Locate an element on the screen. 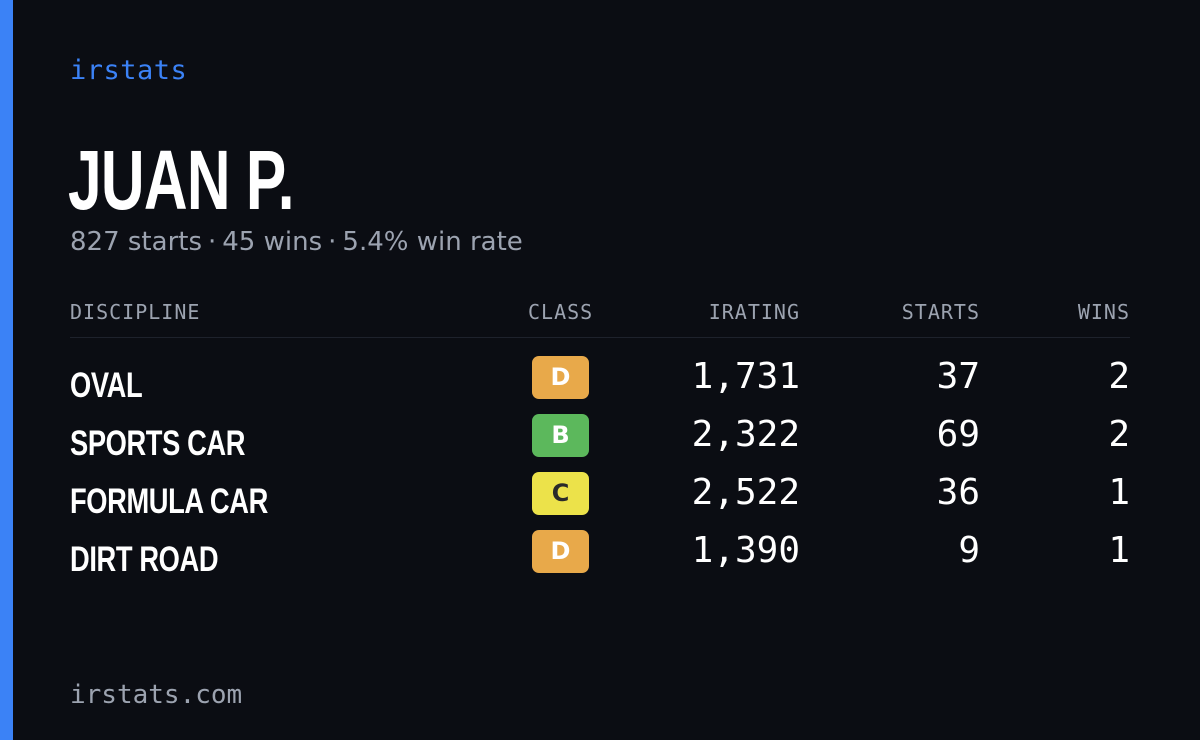 The image size is (1200, 740). total-wins: 45 wins is located at coordinates (272, 242).